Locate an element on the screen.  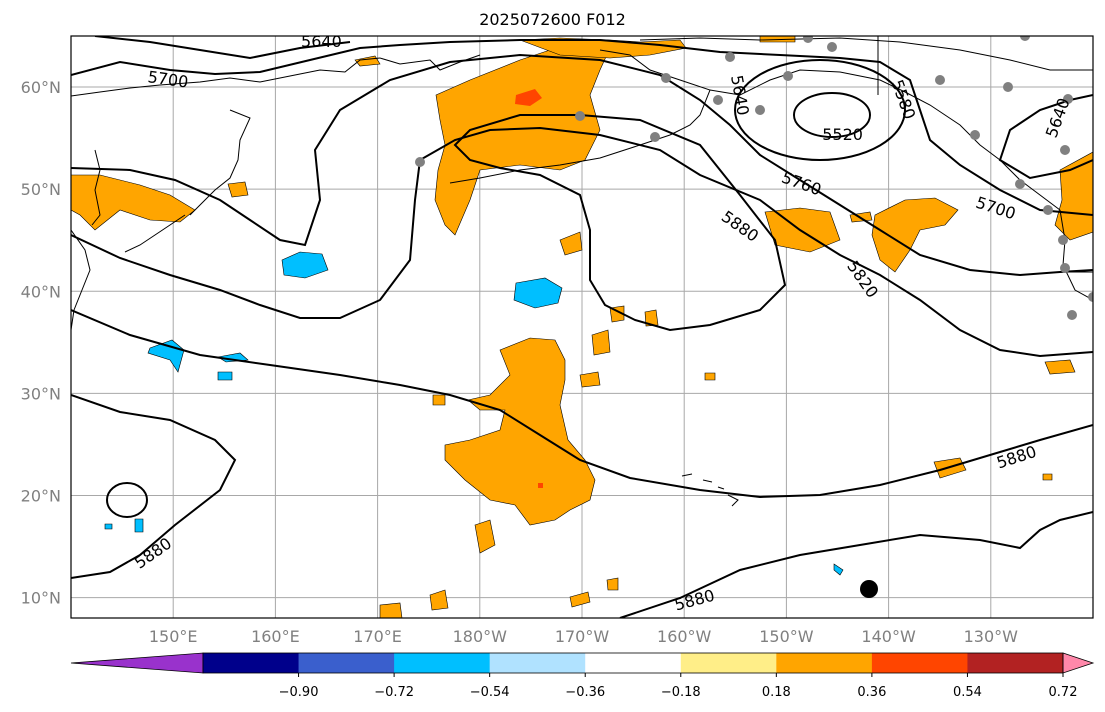
coastline-kurils is located at coordinates (155, 233).